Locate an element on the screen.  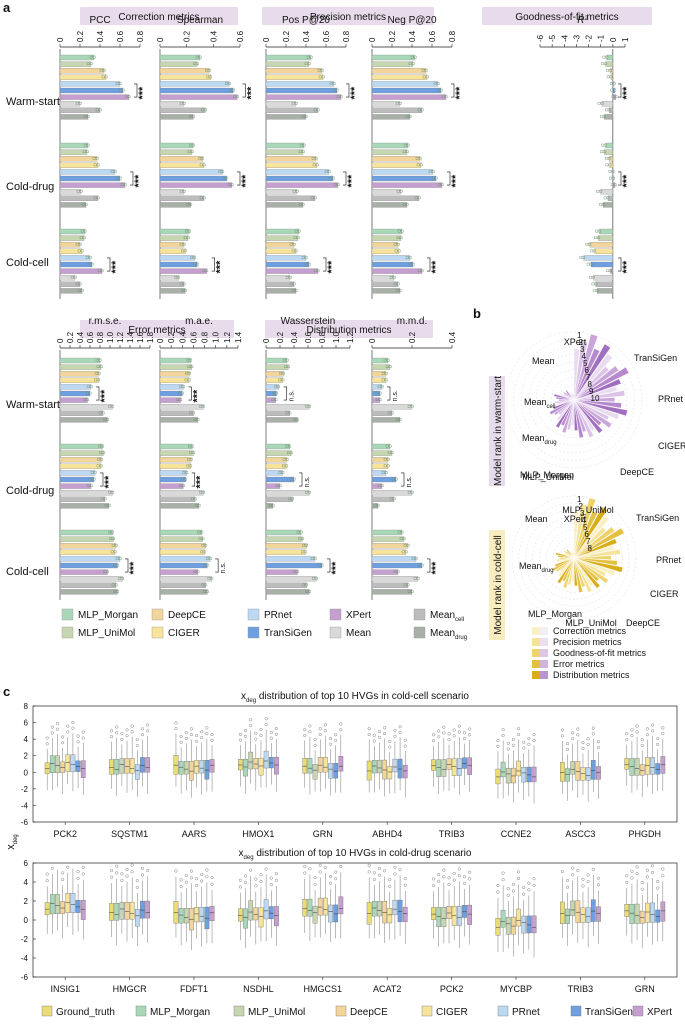
rank-ylabel: Model rank in warm-start is located at coordinates (498, 431).